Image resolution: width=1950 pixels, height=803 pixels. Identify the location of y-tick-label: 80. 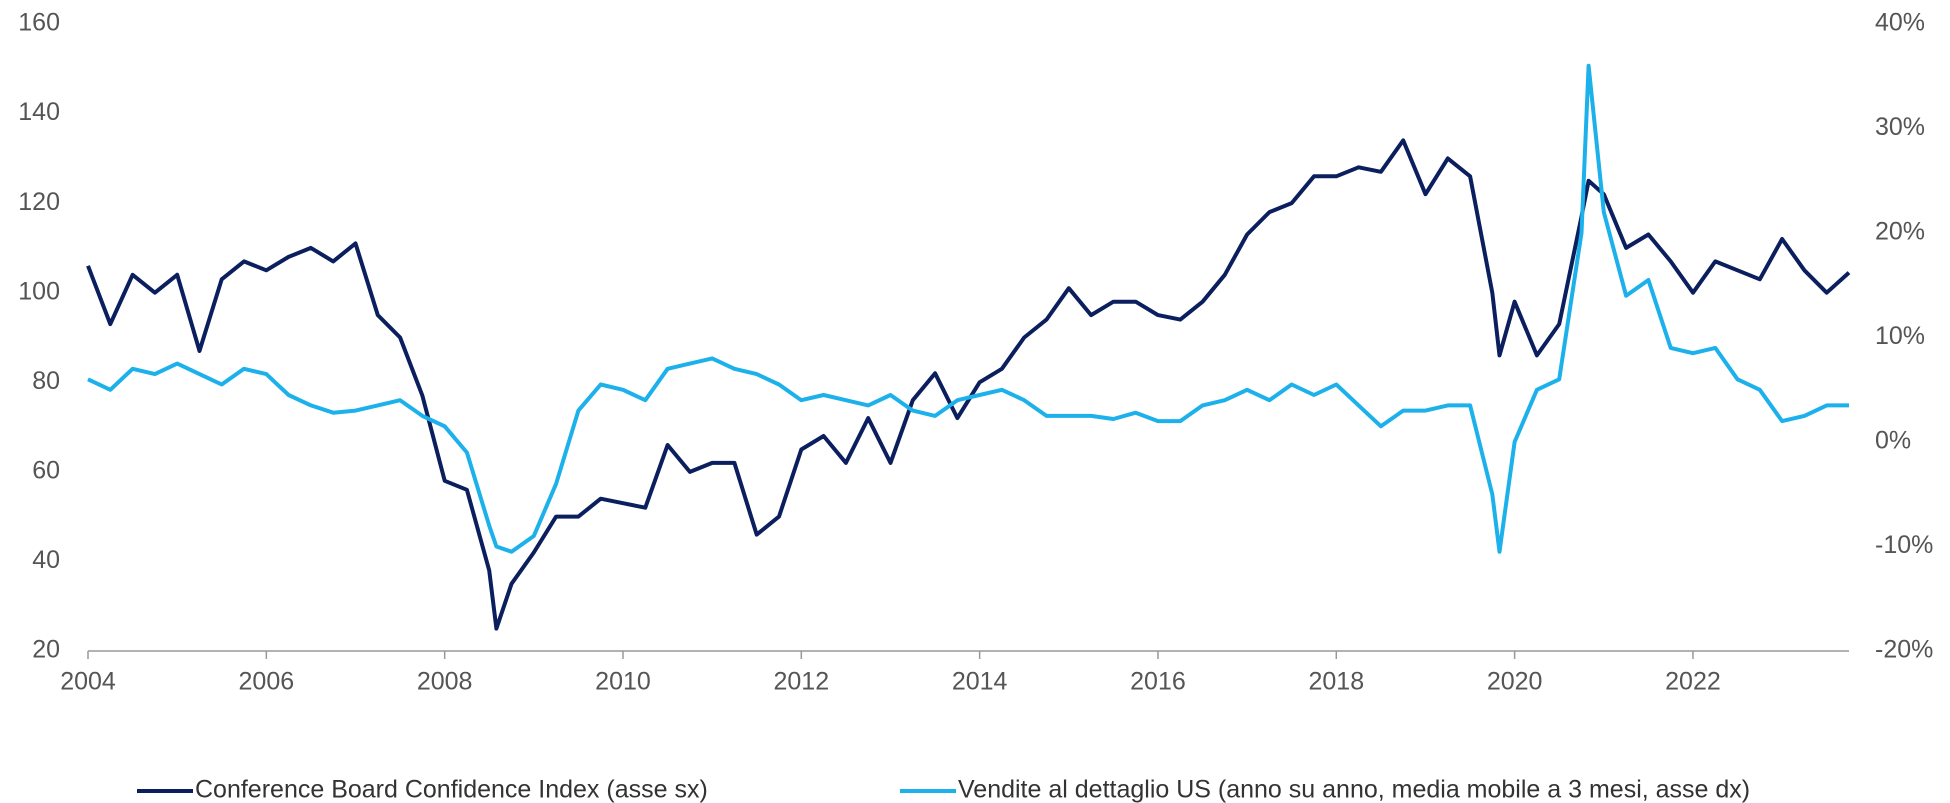
(46, 381).